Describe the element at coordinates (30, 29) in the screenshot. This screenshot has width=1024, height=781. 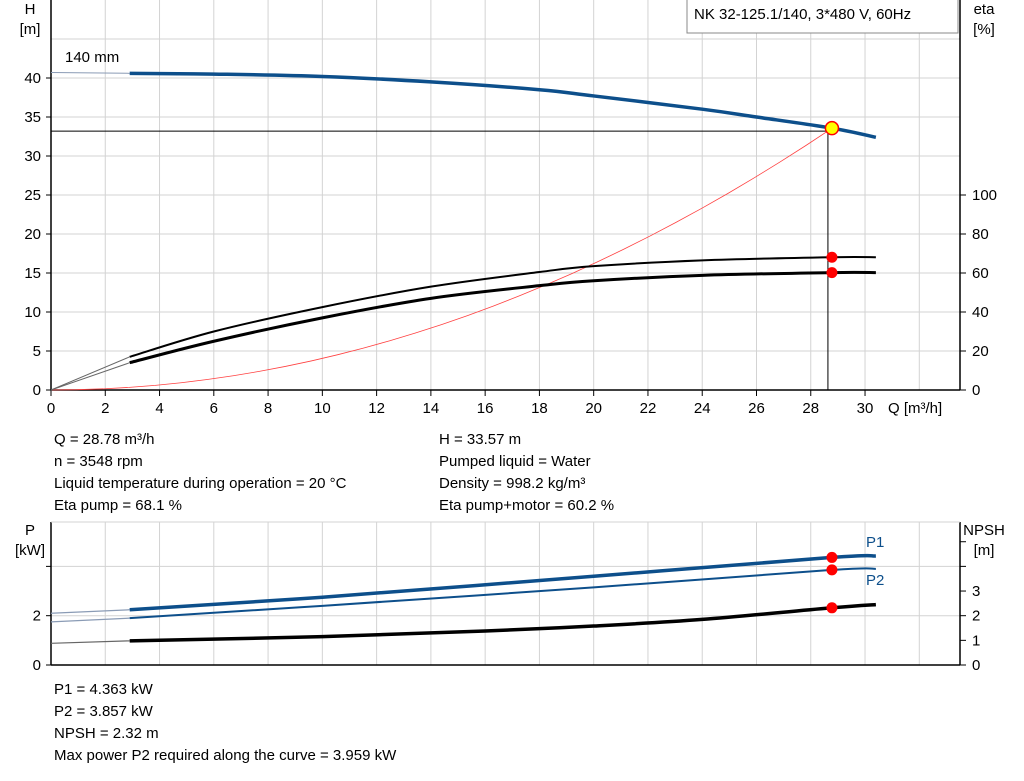
I see `y-axis-unit-left: [m]` at that location.